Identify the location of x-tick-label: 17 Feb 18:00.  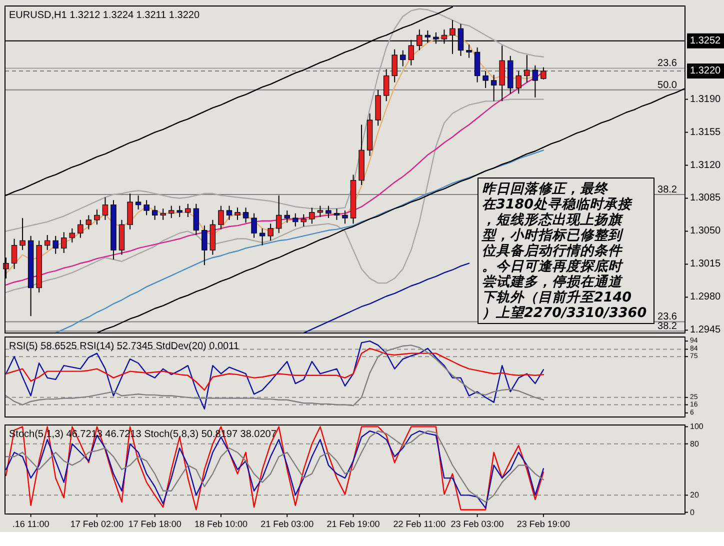
(155, 524).